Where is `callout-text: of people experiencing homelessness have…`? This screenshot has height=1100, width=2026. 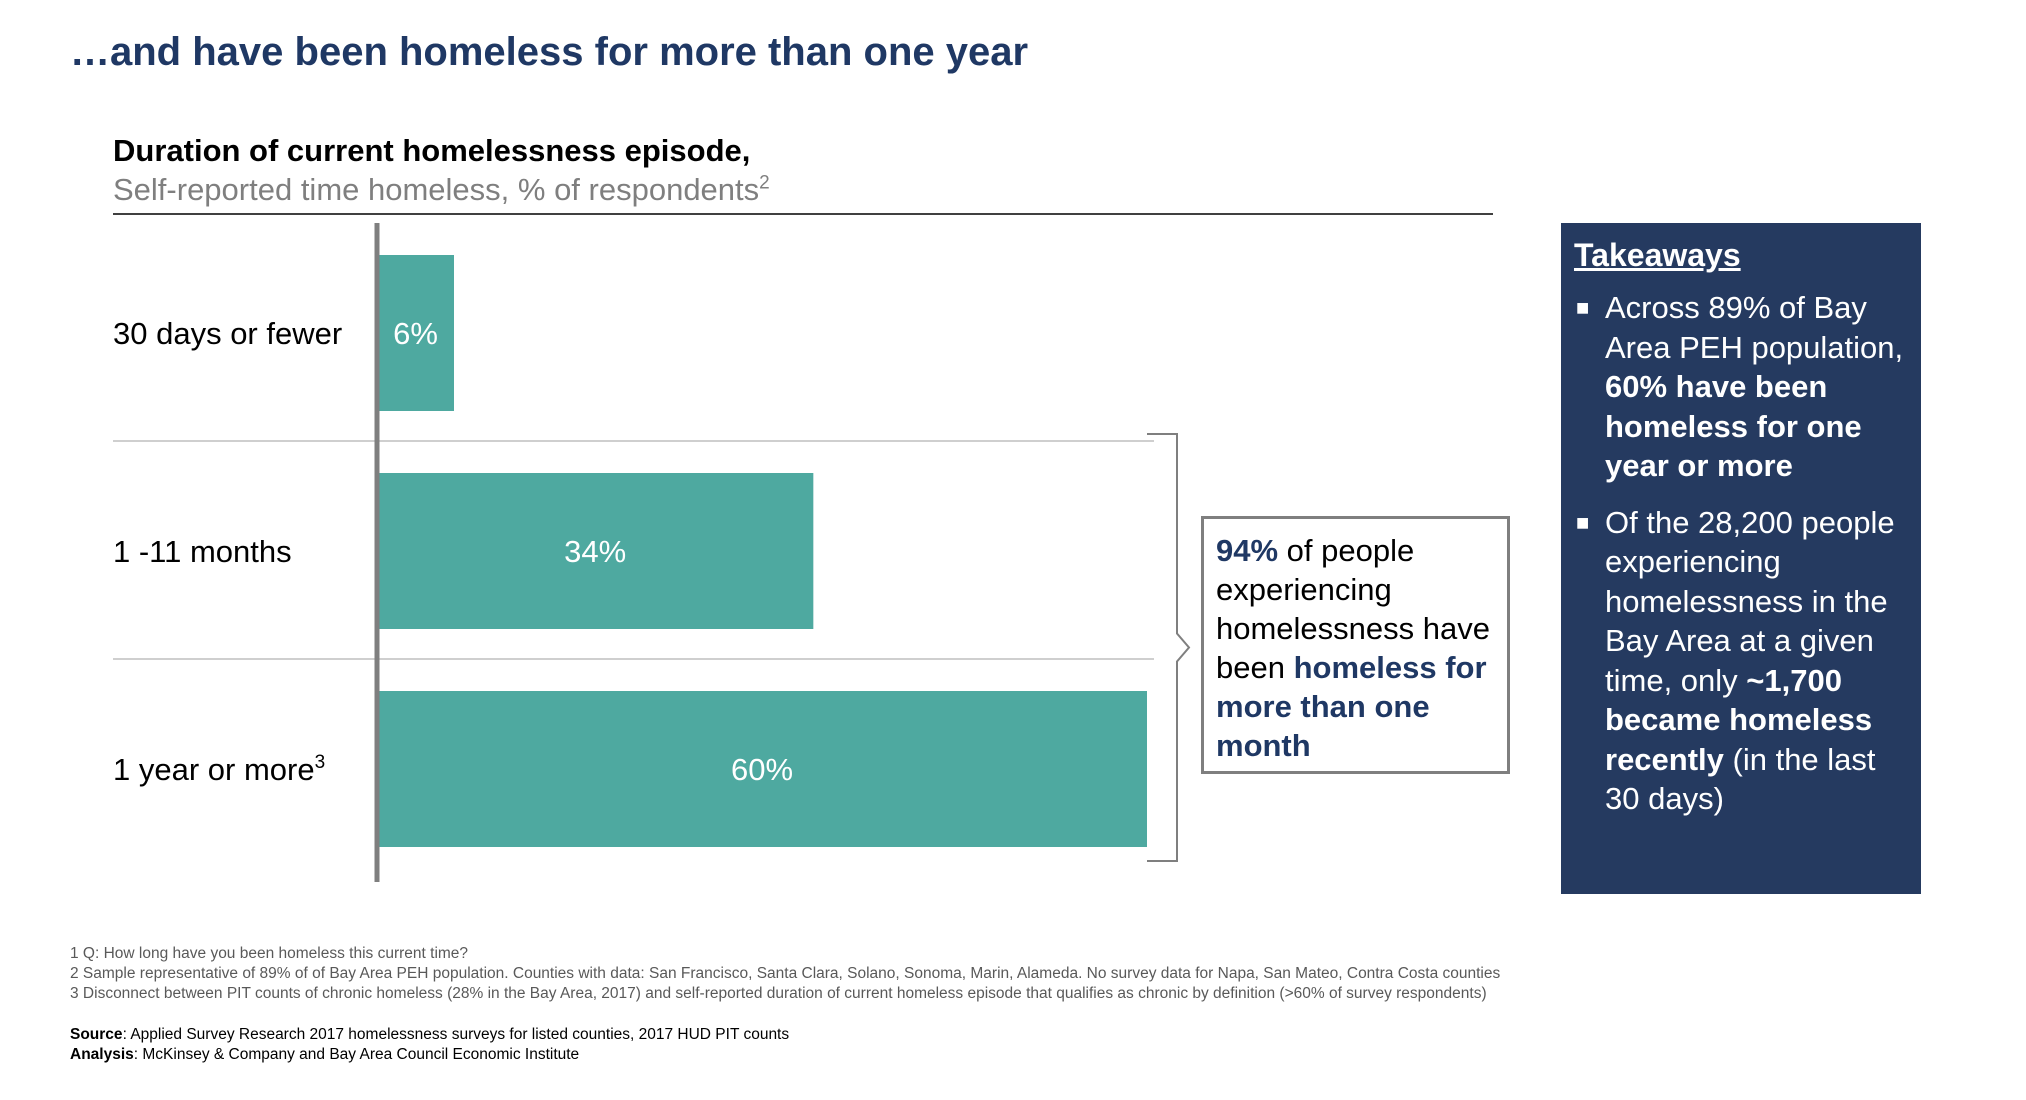 callout-text: of people experiencing homelessness have… is located at coordinates (1353, 609).